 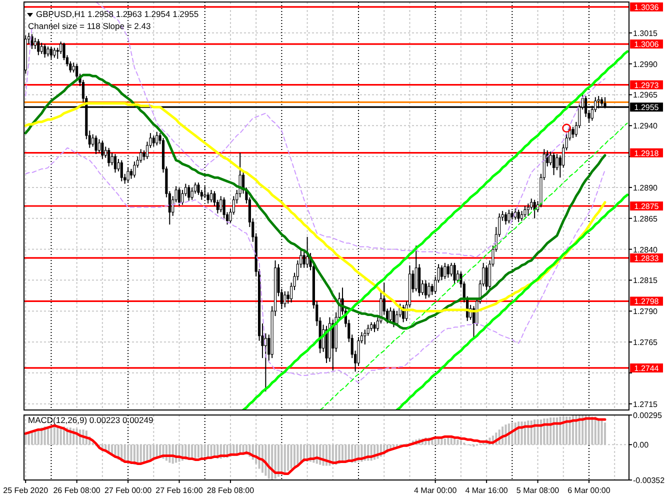 What do you see at coordinates (647, 206) in the screenshot?
I see `ref-line-label: 1.2875` at bounding box center [647, 206].